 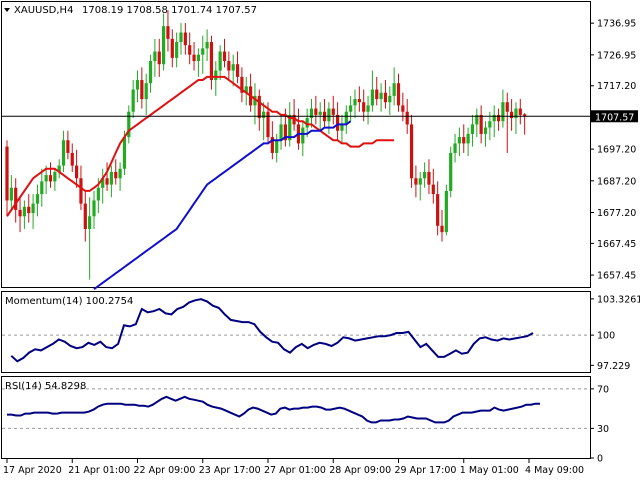 I want to click on rsi-y-tick-label: 0, so click(x=600, y=459).